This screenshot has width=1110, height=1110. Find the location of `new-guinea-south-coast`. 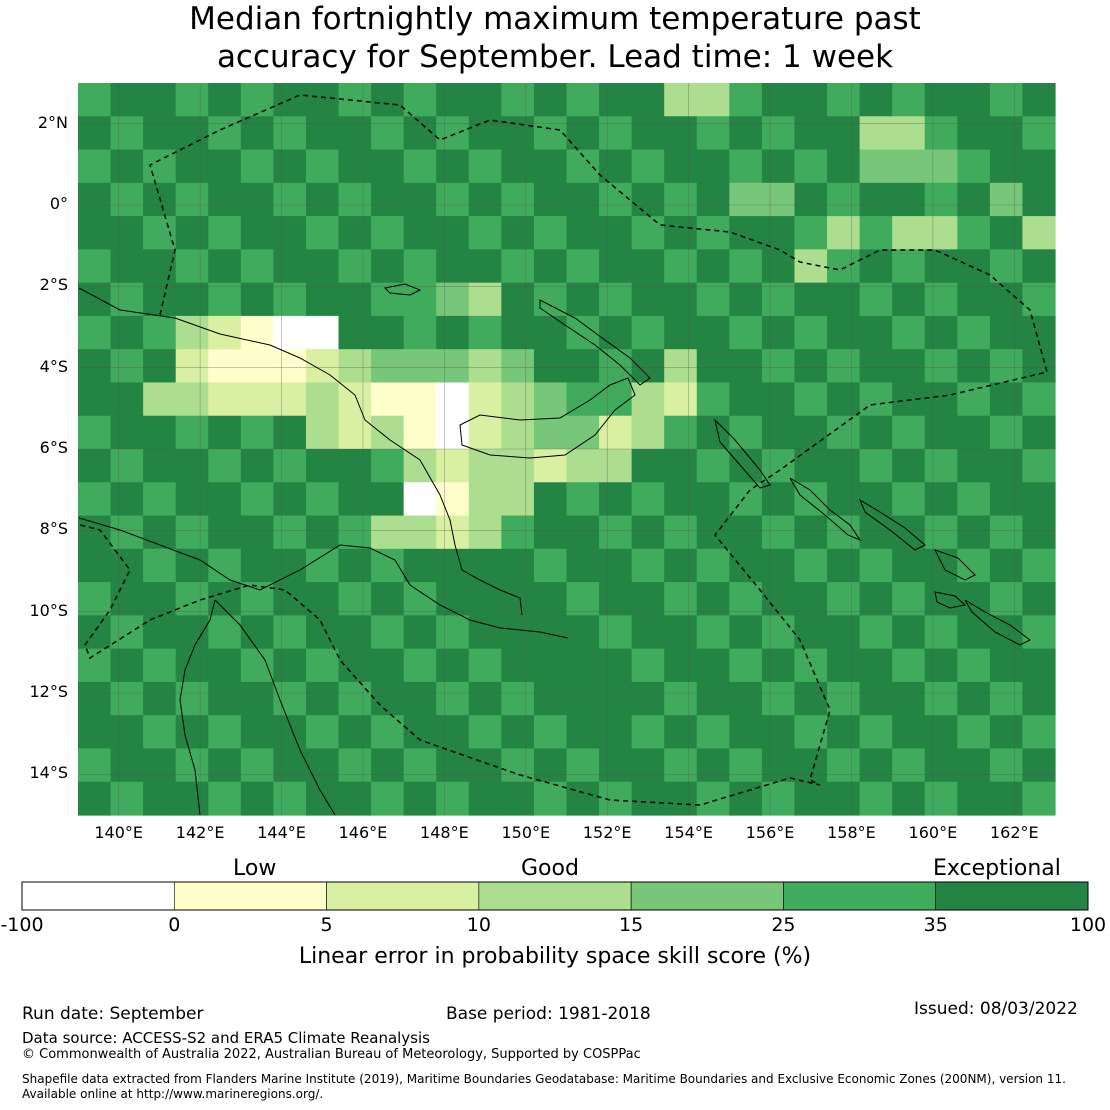

new-guinea-south-coast is located at coordinates (323, 578).